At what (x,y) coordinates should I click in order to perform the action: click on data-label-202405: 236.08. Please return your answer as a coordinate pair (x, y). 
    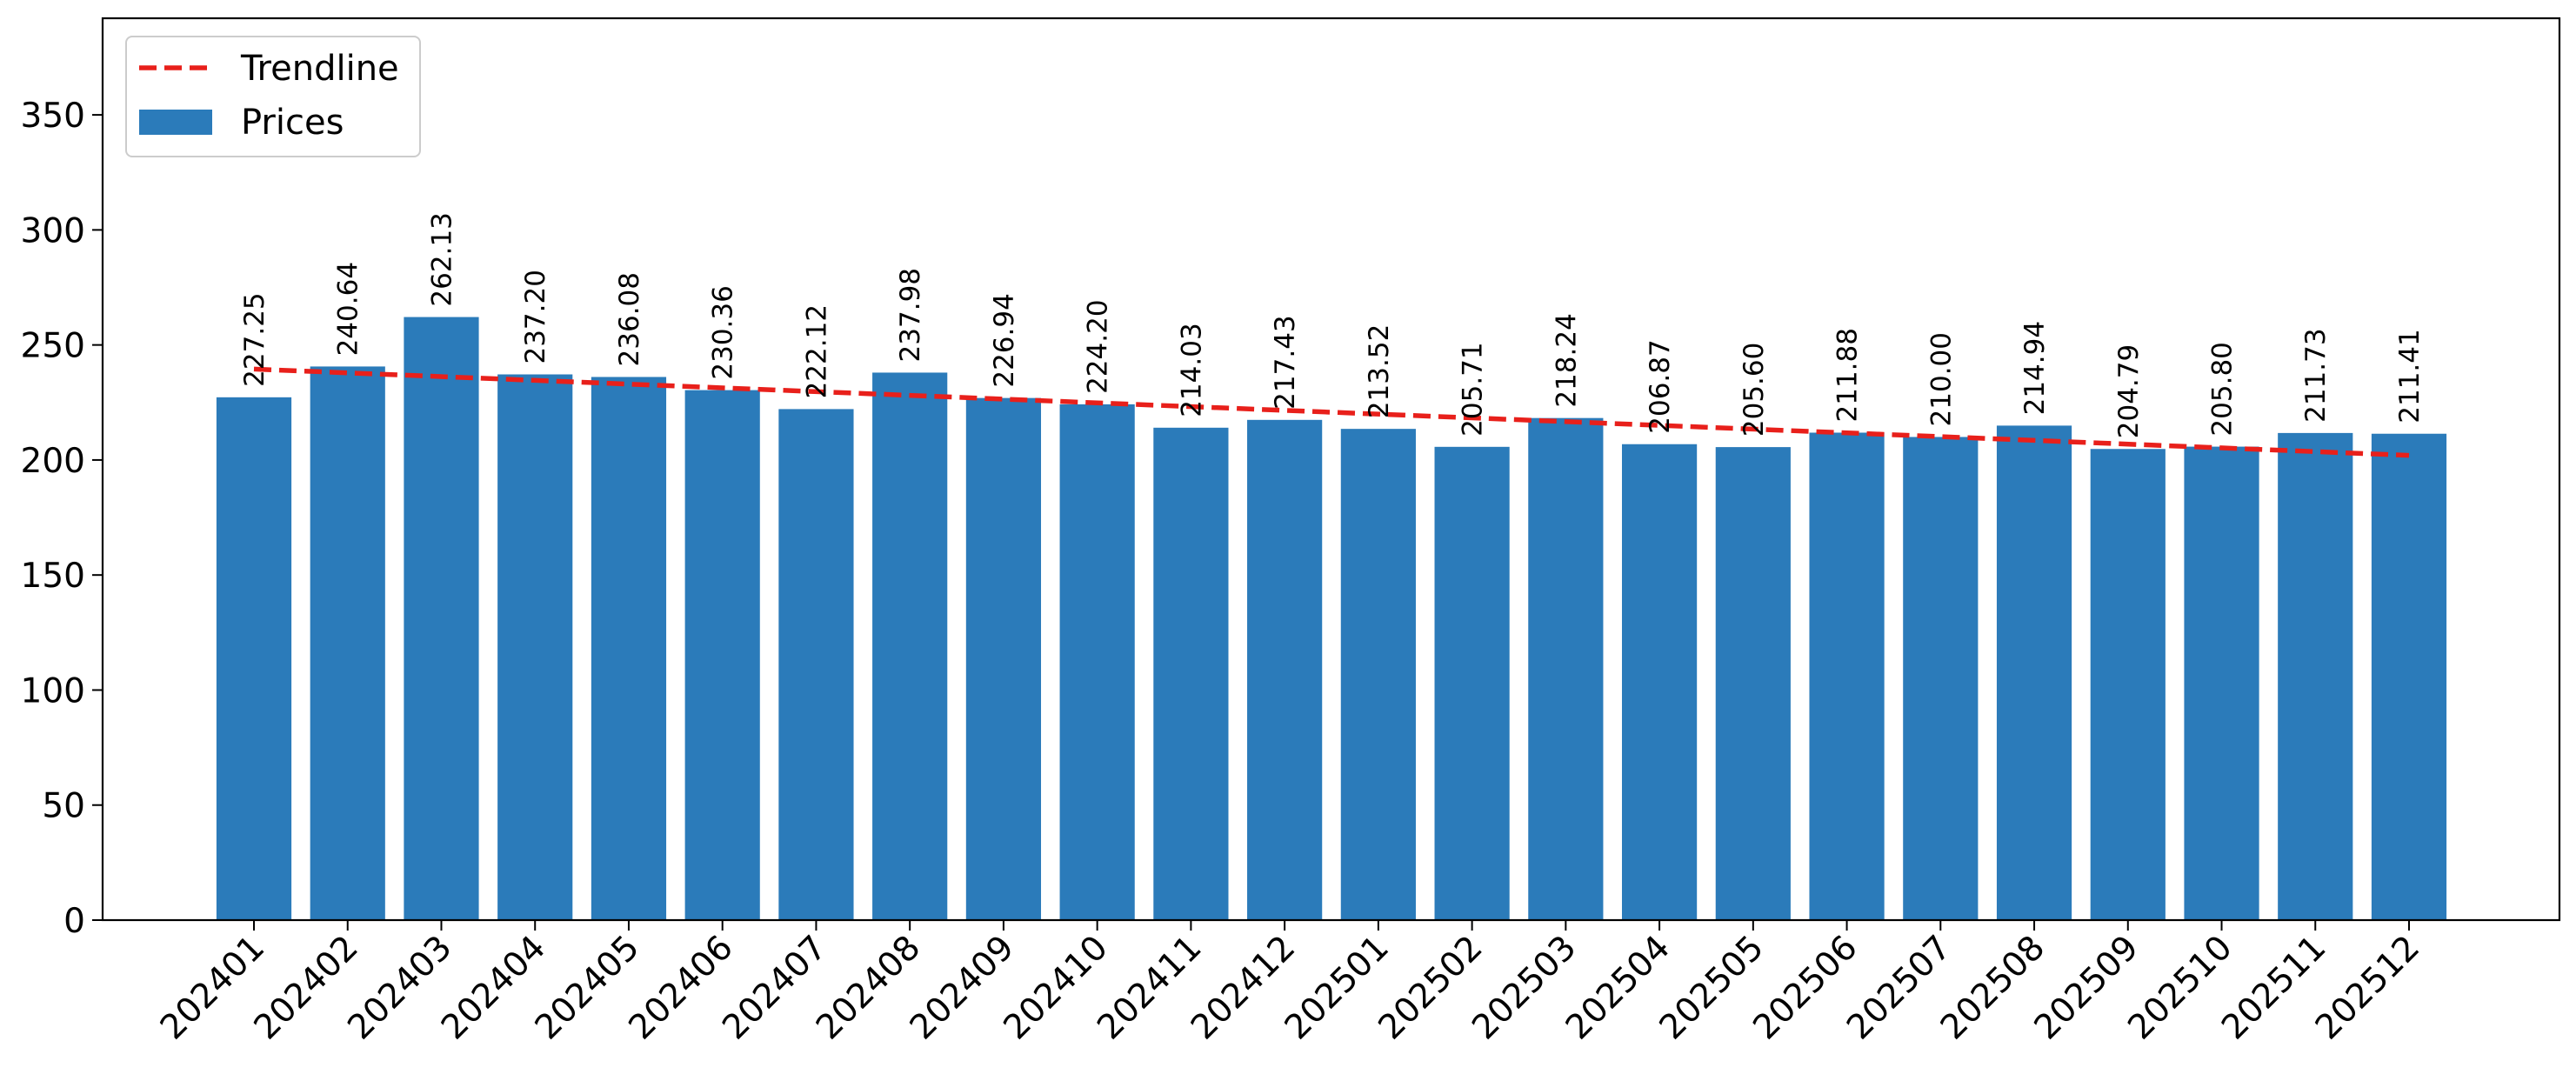
    Looking at the image, I should click on (629, 319).